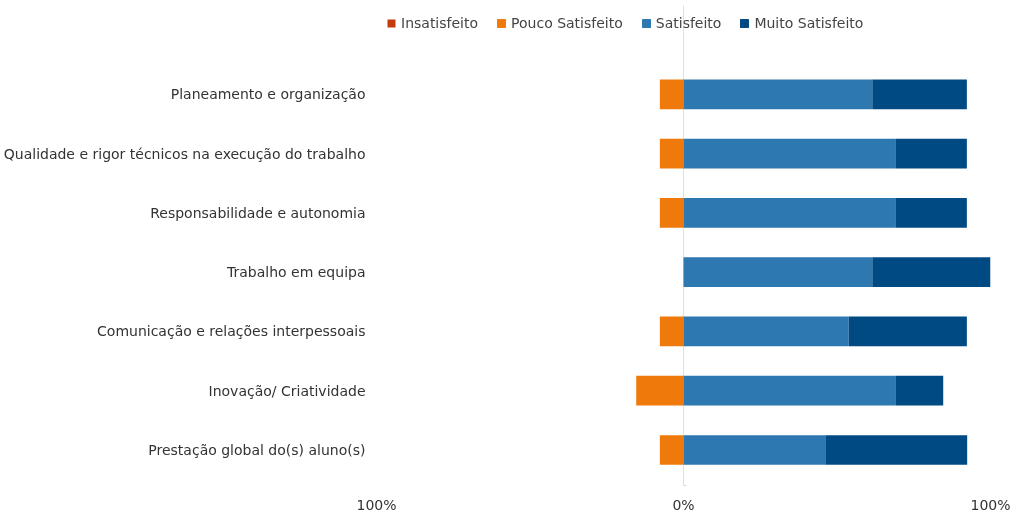 This screenshot has height=527, width=1026. I want to click on y-tick-label: Qualidade e rigor técnicos na execução do trabalho, so click(184, 153).